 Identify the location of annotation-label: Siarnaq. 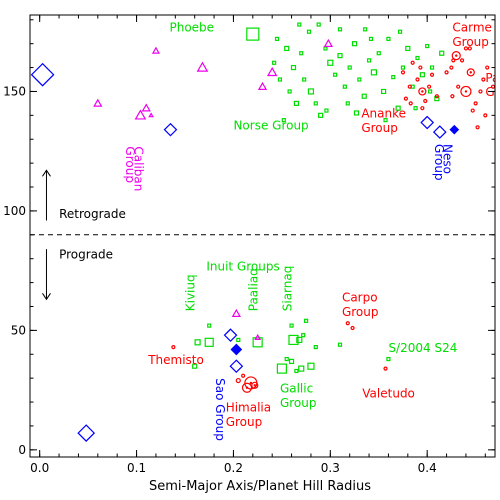
(288, 289).